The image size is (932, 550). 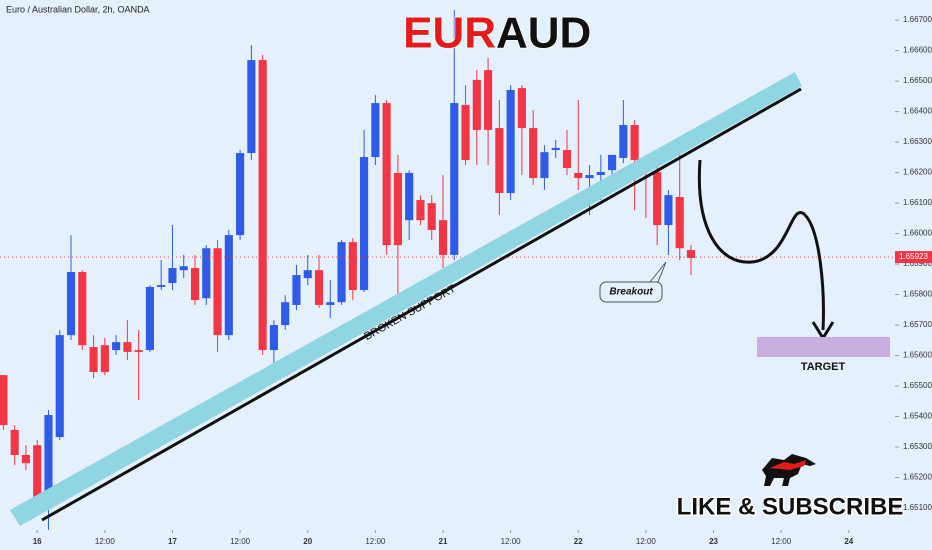 What do you see at coordinates (917, 202) in the screenshot?
I see `y-tick-label: 1.66100` at bounding box center [917, 202].